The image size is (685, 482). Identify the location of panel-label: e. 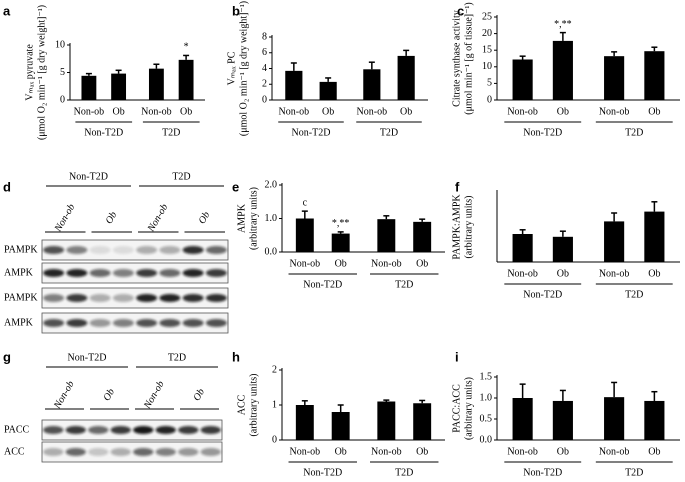
(235, 186).